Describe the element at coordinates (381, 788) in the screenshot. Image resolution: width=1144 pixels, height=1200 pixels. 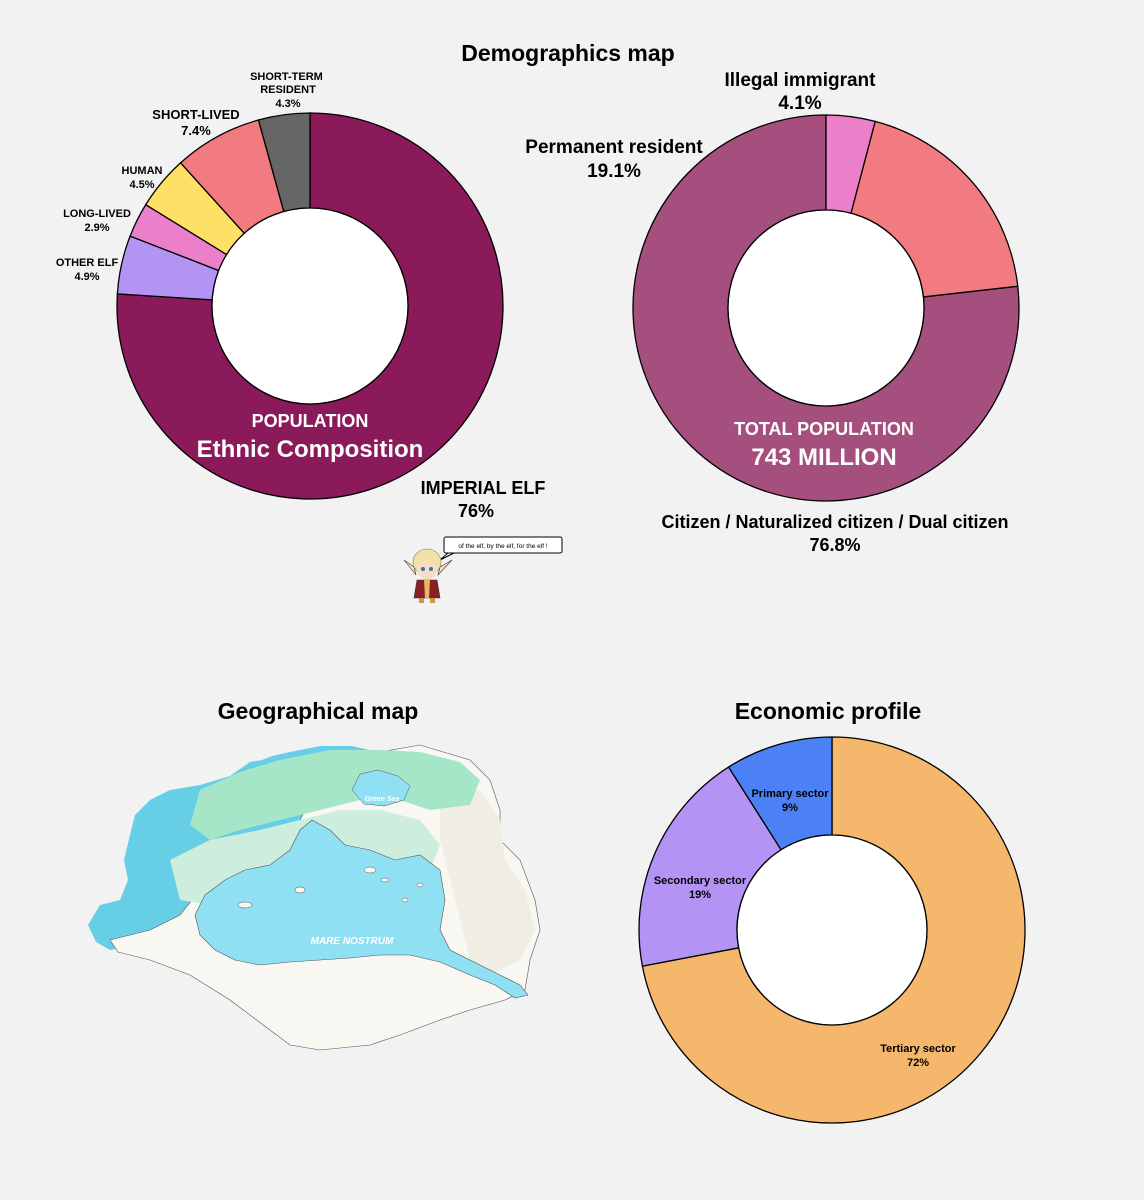
I see `green-sea` at that location.